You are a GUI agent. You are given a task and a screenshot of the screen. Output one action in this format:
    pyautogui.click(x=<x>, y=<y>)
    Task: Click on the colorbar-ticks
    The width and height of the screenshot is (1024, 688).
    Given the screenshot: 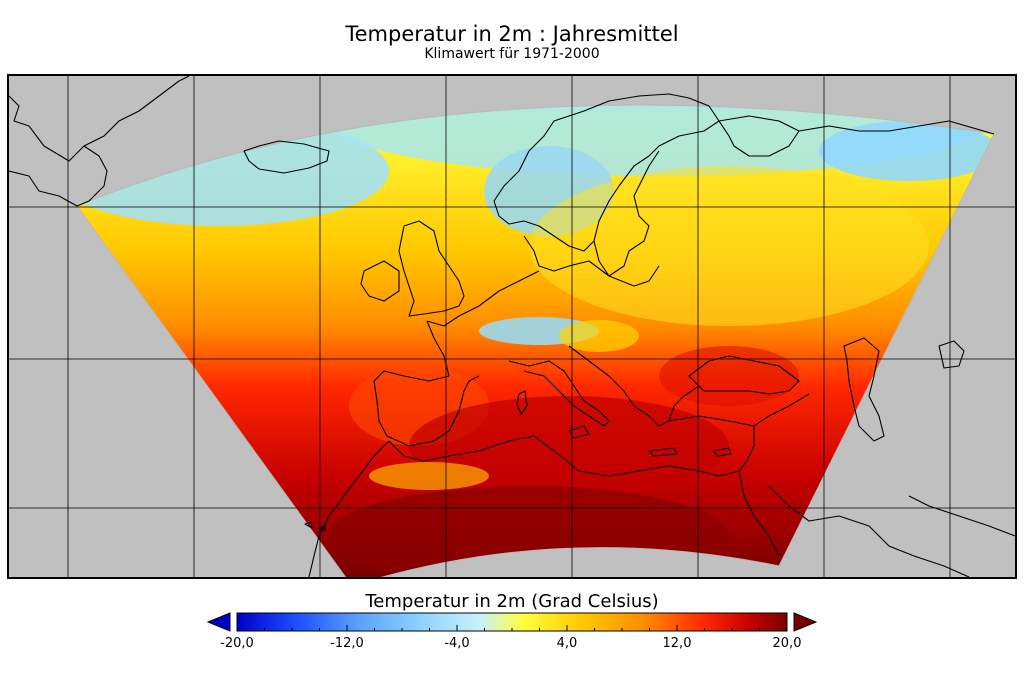 What is the action you would take?
    pyautogui.click(x=512, y=628)
    